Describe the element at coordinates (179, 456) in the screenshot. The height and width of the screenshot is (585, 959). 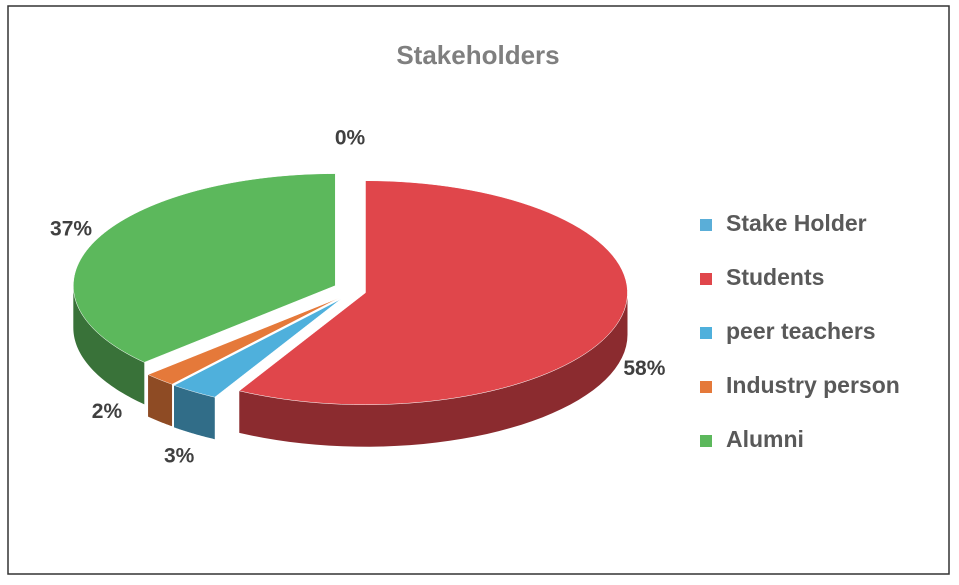
I see `data-label: 3%` at that location.